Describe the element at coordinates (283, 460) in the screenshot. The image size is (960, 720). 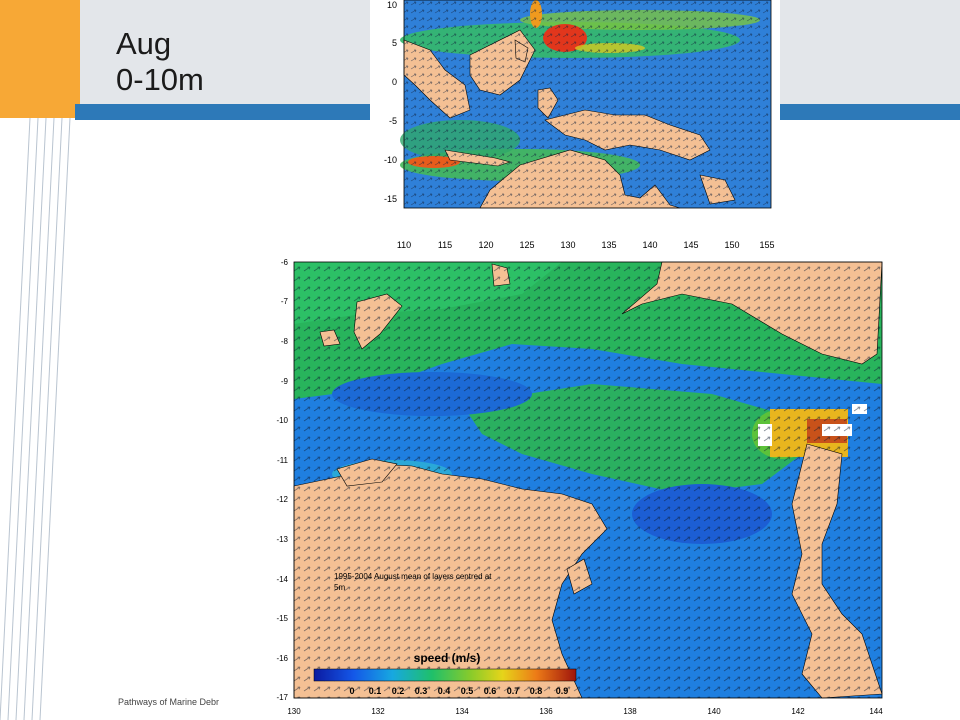
I see `lat-tick: -11` at that location.